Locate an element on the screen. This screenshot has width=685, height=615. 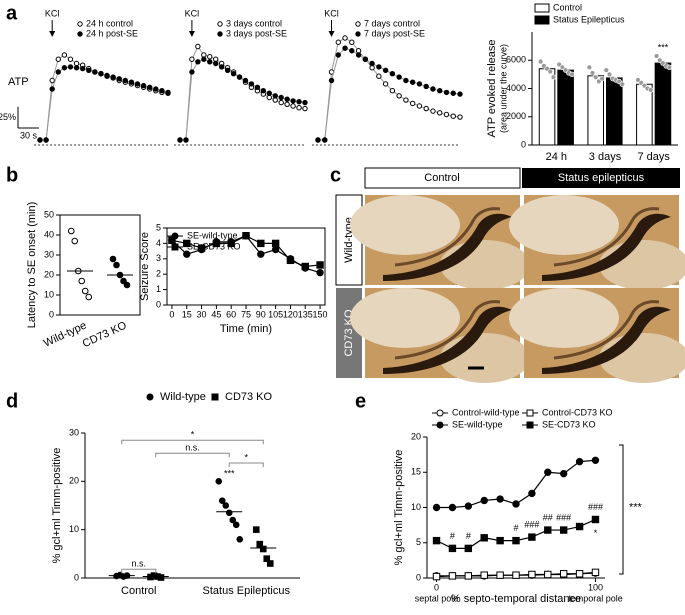
x-tick-label: 45 is located at coordinates (216, 314).